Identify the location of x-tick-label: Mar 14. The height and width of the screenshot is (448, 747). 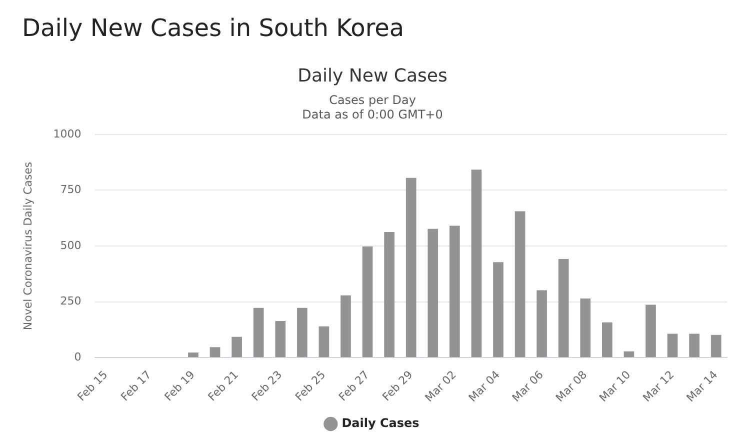
(702, 386).